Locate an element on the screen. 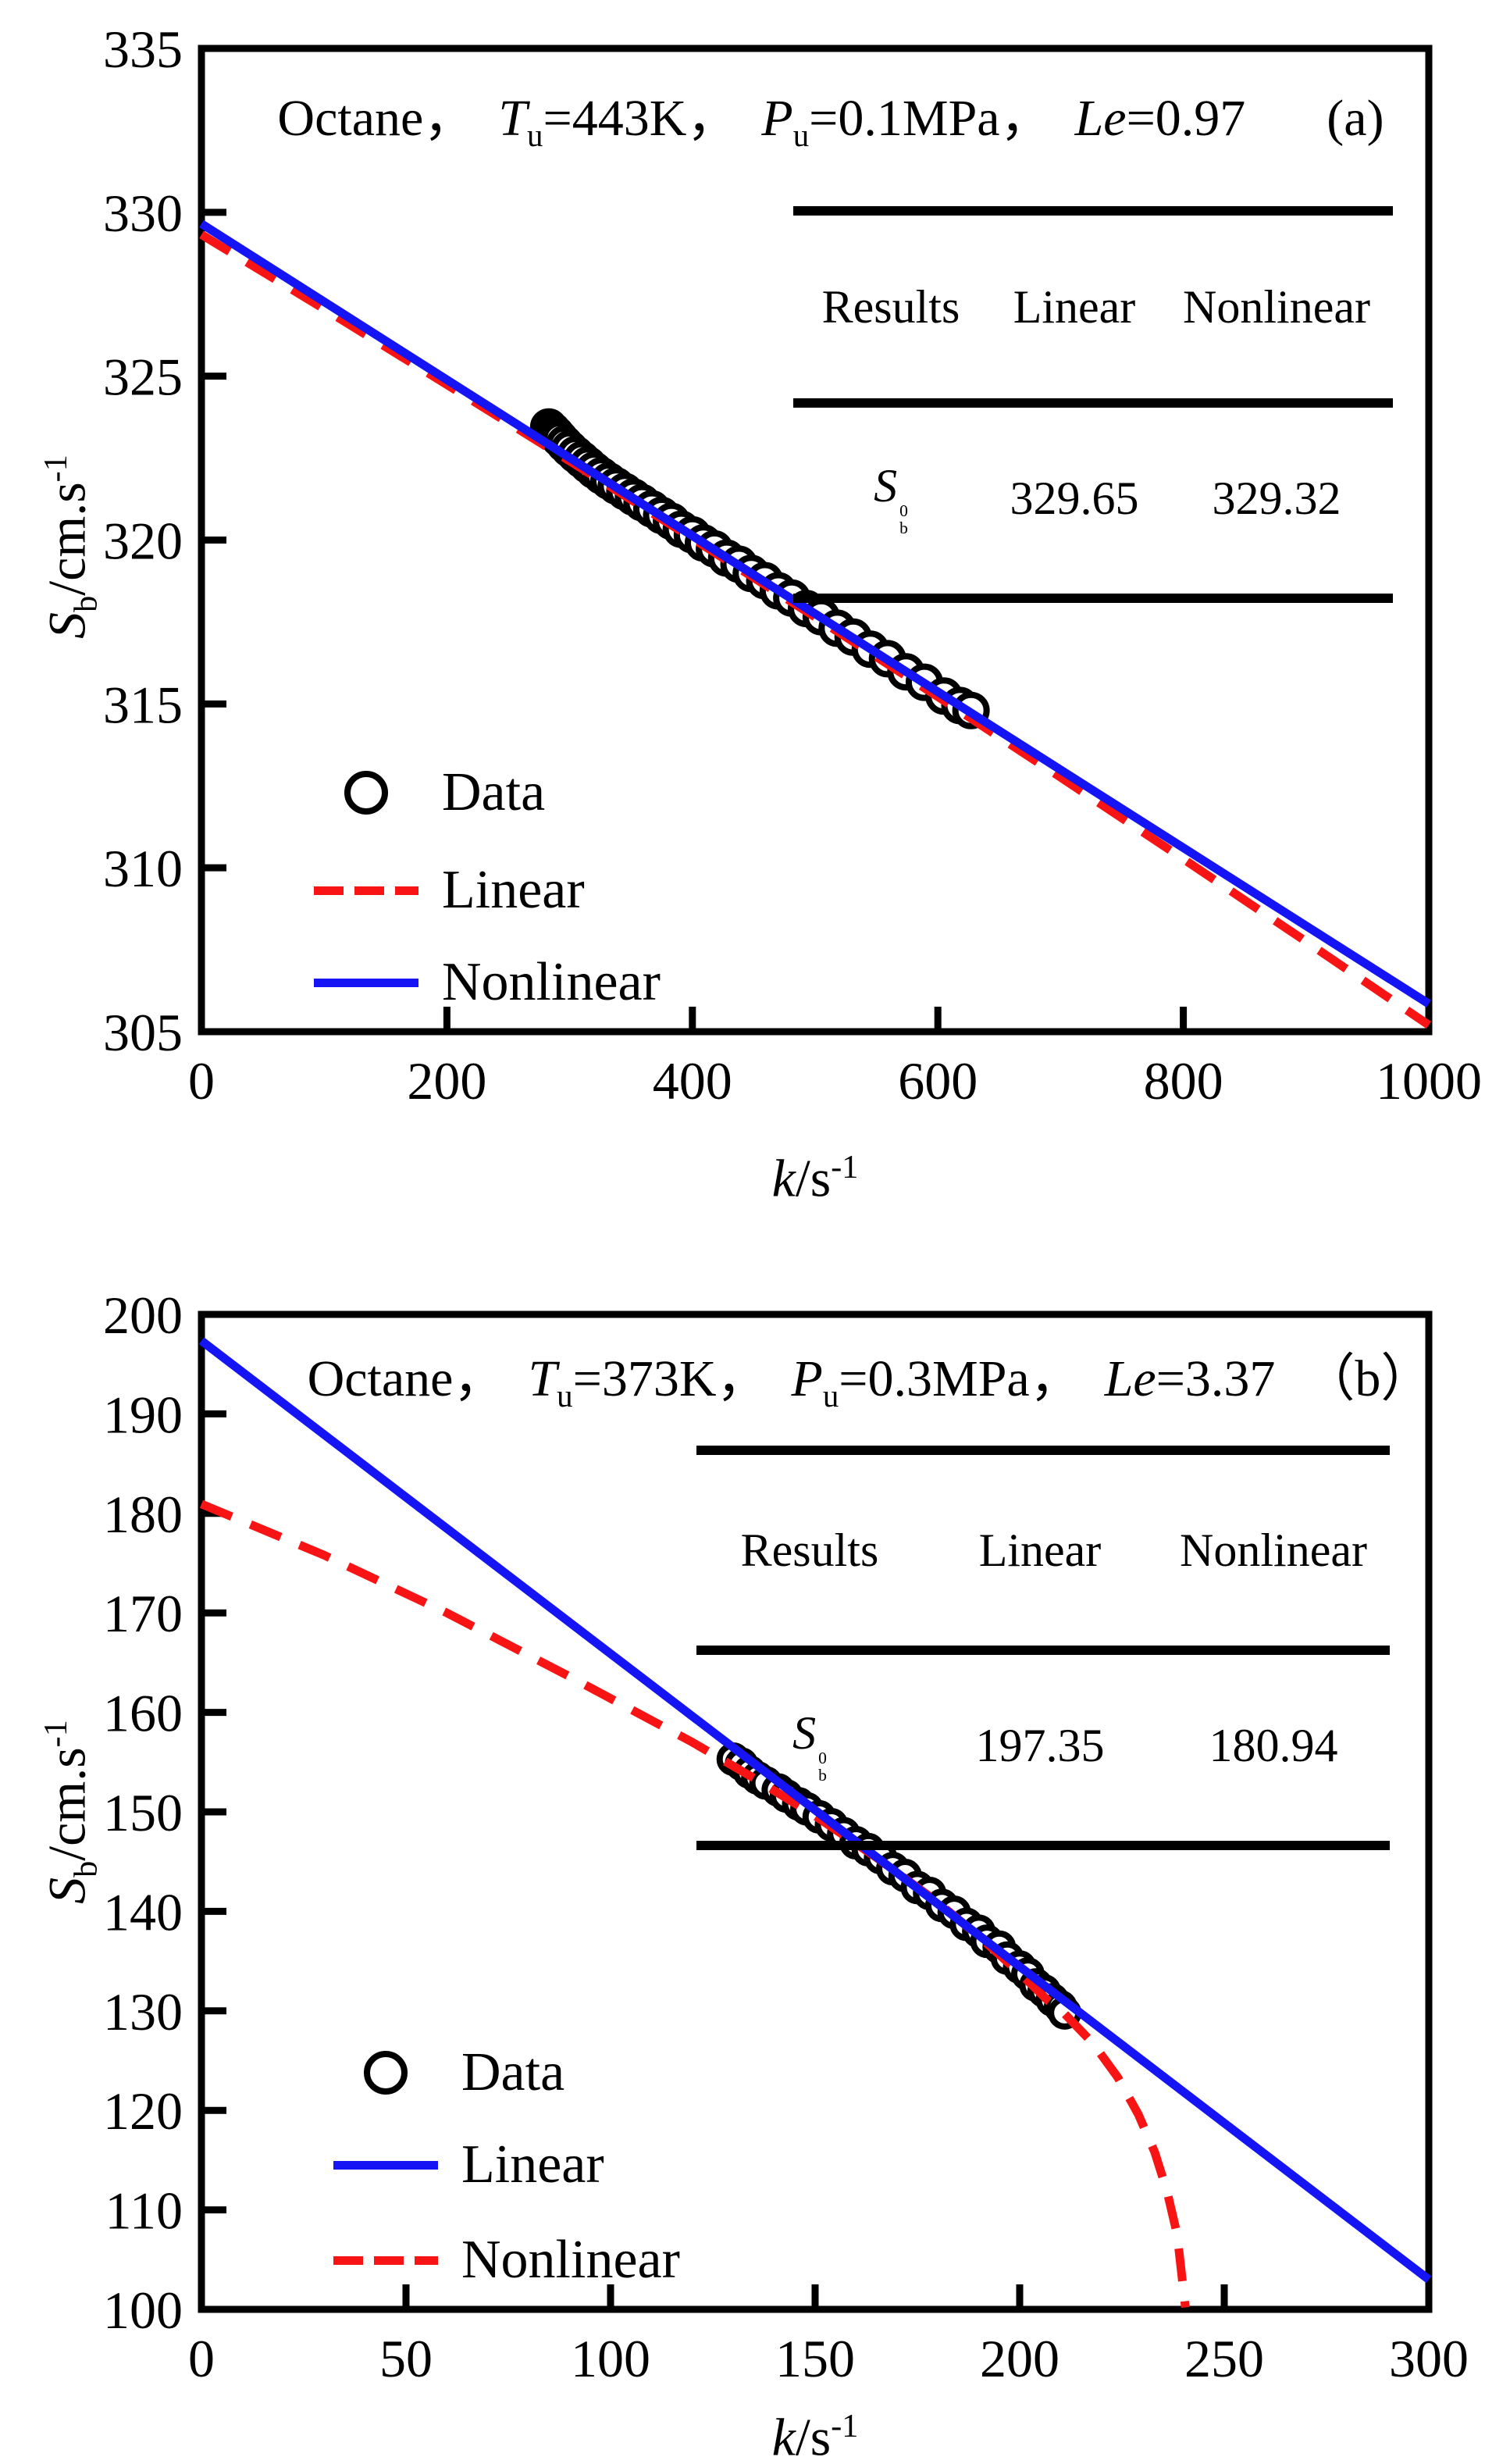 The width and height of the screenshot is (1510, 2464). svg-text: 130 is located at coordinates (143, 2012).